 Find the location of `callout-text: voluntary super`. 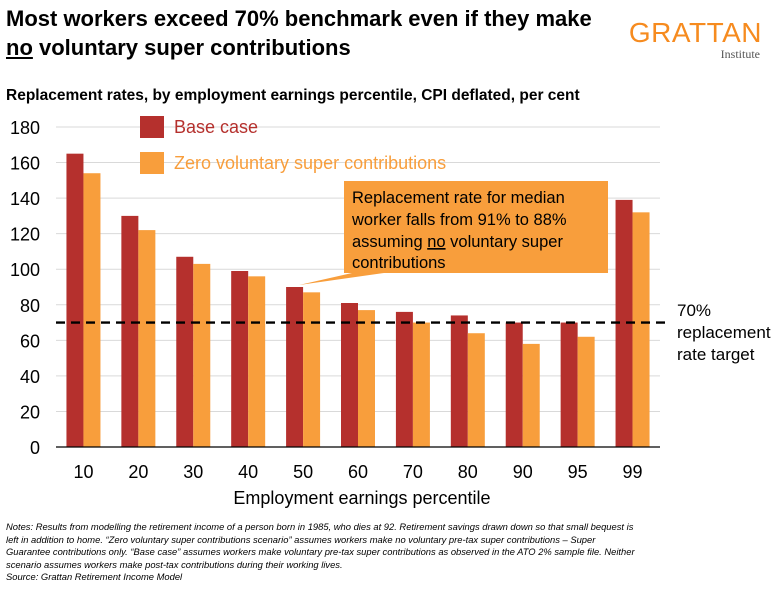

callout-text: voluntary super is located at coordinates (505, 242).